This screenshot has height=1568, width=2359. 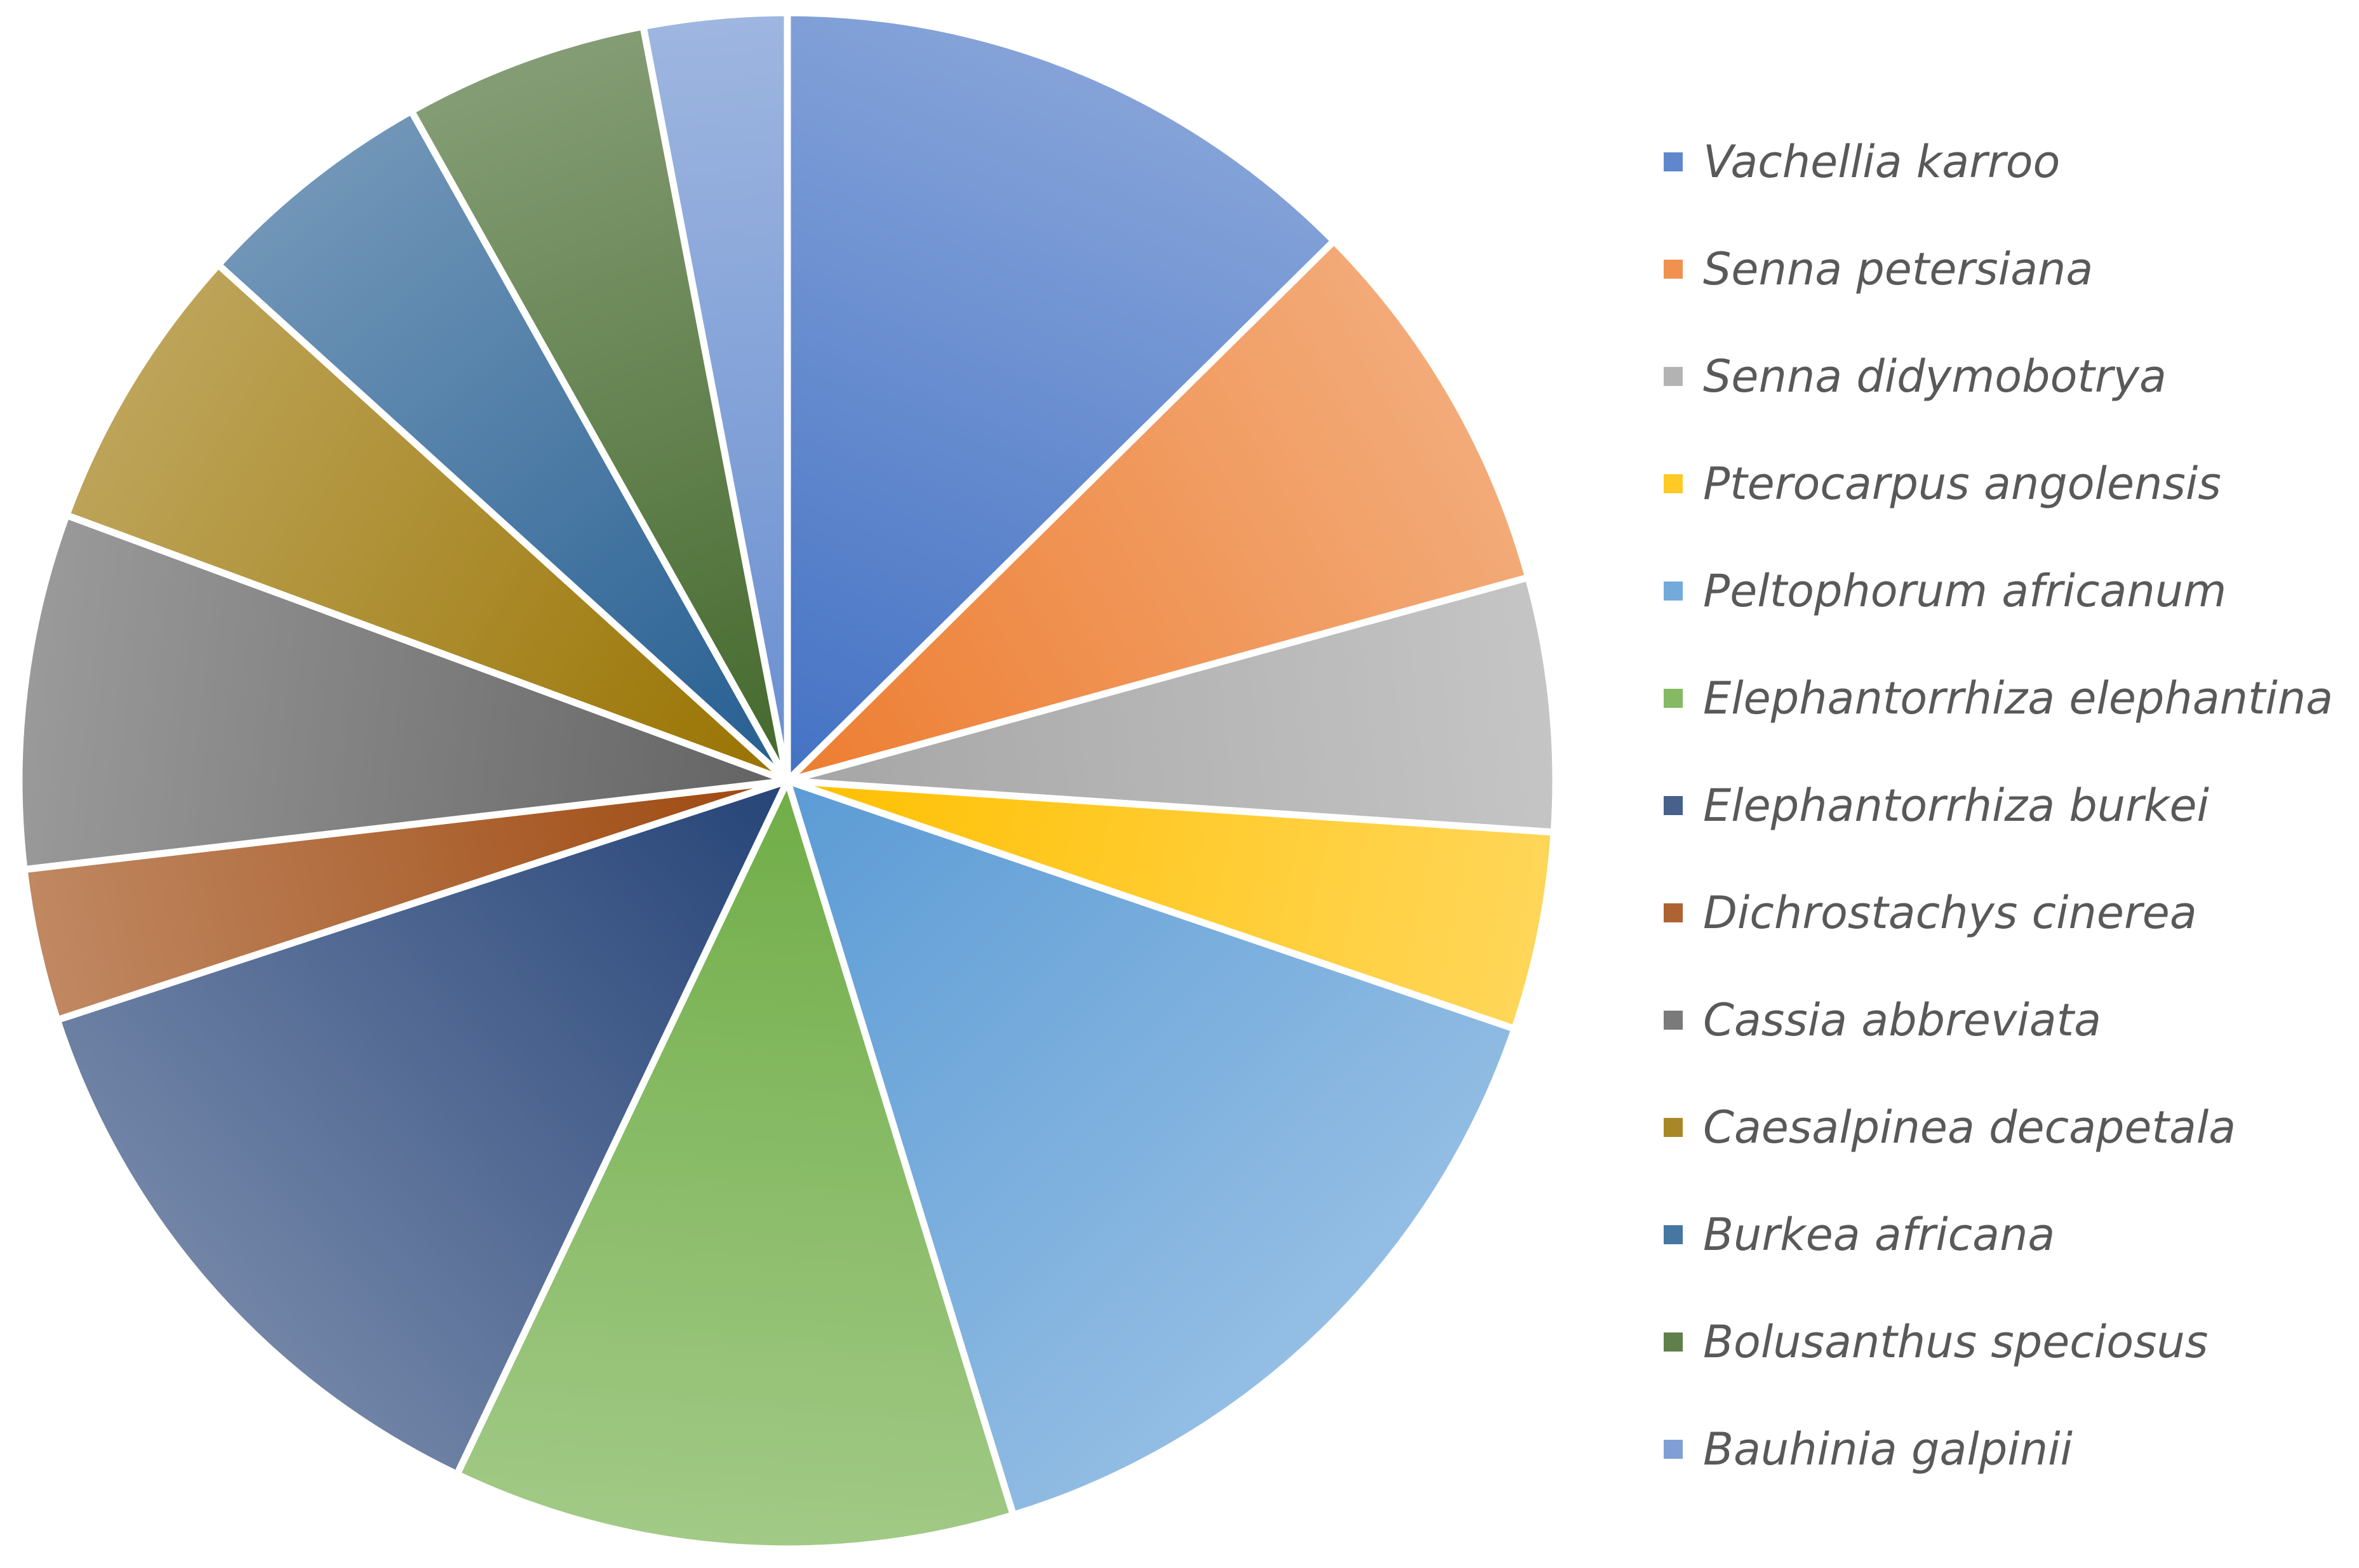 What do you see at coordinates (1888, 1449) in the screenshot?
I see `legend-label: Bauhinia galpinii` at bounding box center [1888, 1449].